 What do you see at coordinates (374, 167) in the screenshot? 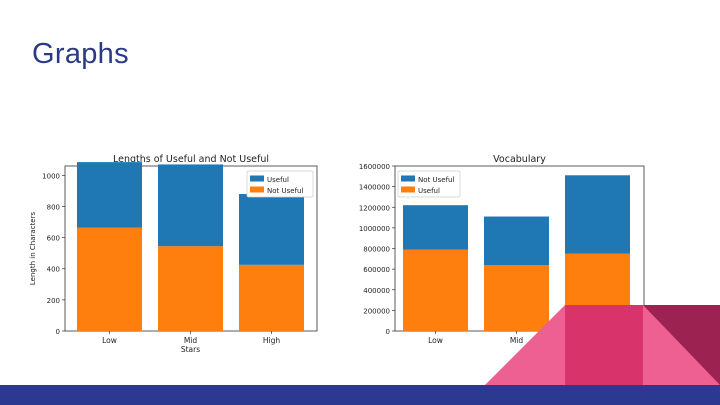
I see `y-tick-label: 1600000` at bounding box center [374, 167].